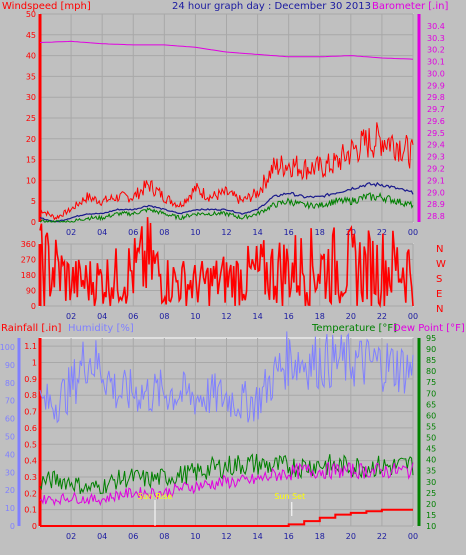 This screenshot has height=555, width=466. What do you see at coordinates (30, 493) in the screenshot?
I see `rain-tick-label: 0.2` at bounding box center [30, 493].